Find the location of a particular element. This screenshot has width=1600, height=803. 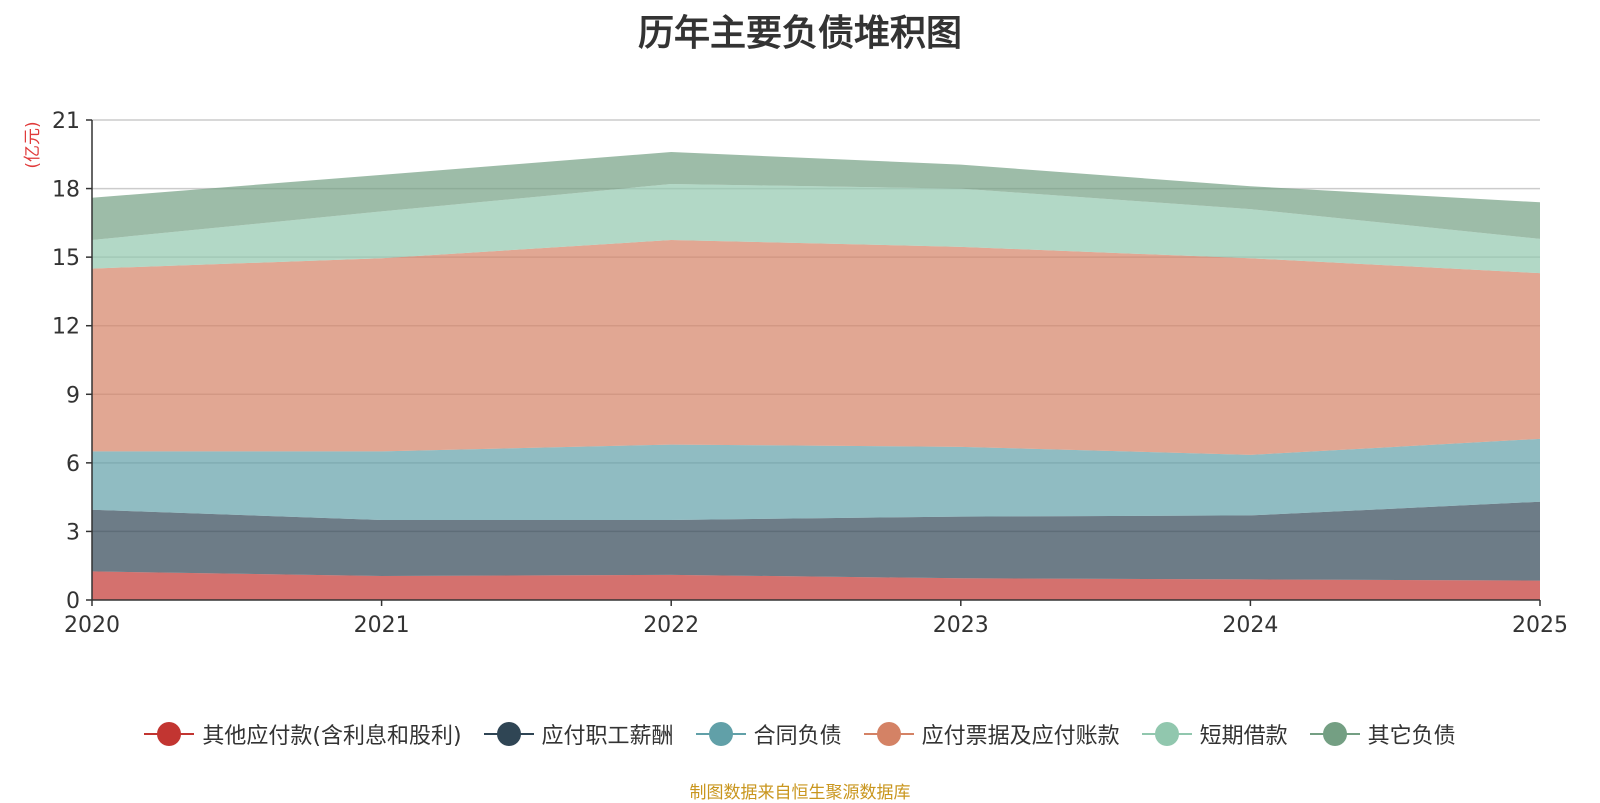

x-tick-label: 2023 is located at coordinates (961, 625).